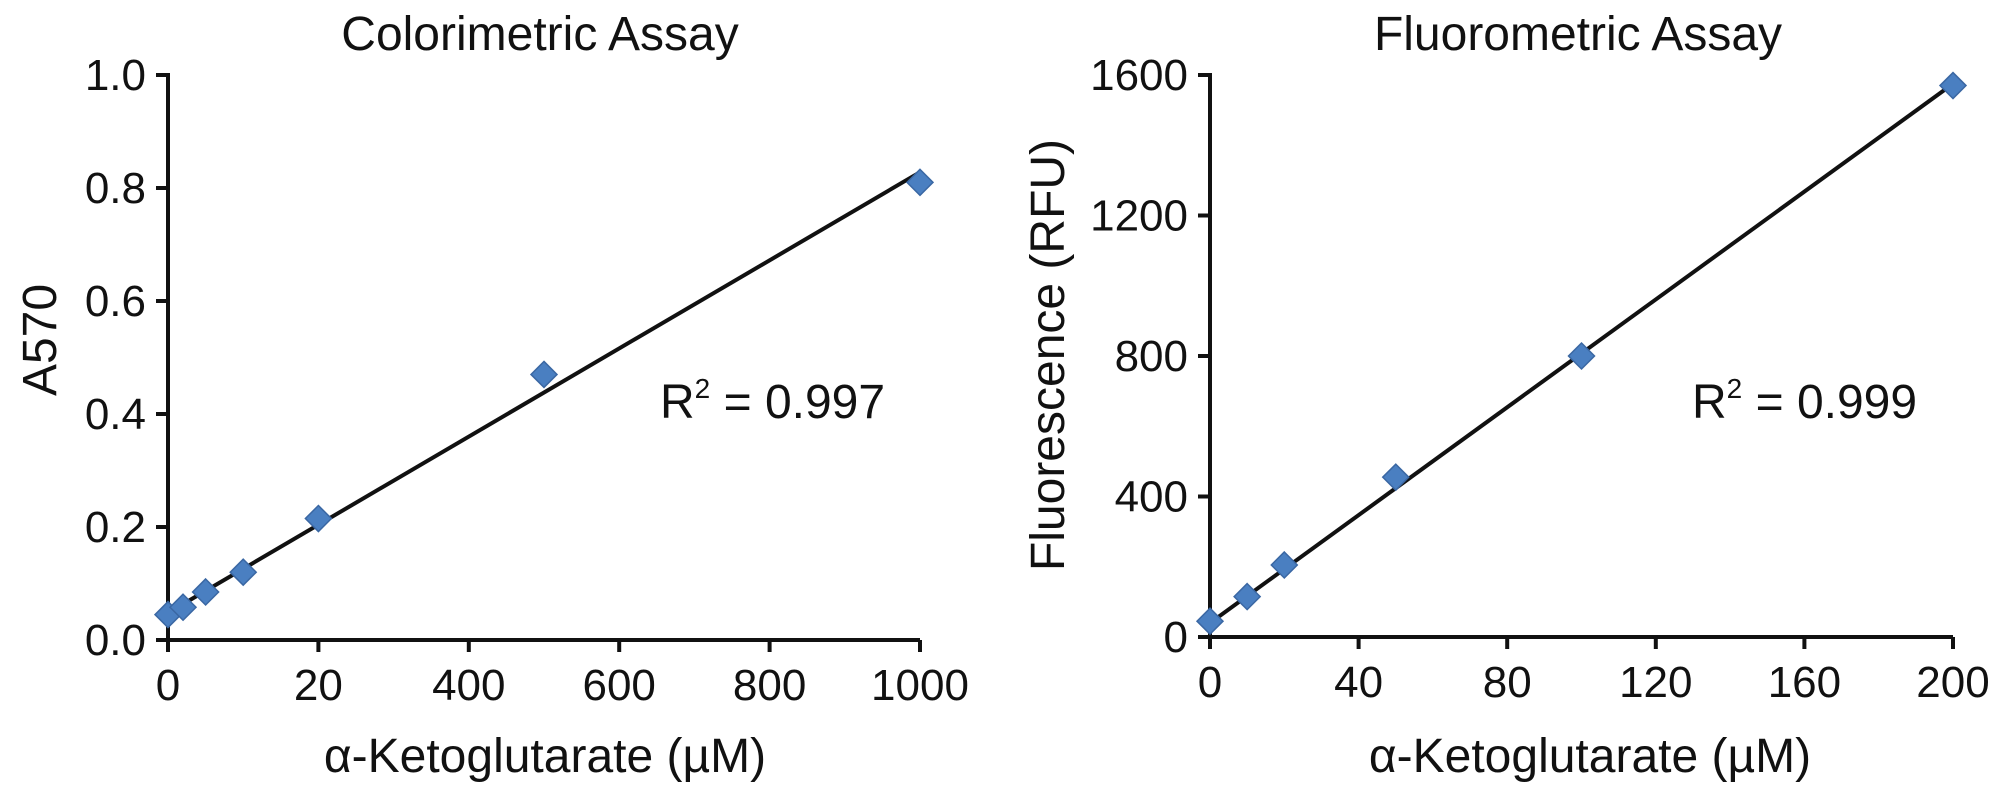  I want to click on chart-title: Fluorometric Assay, so click(1578, 34).